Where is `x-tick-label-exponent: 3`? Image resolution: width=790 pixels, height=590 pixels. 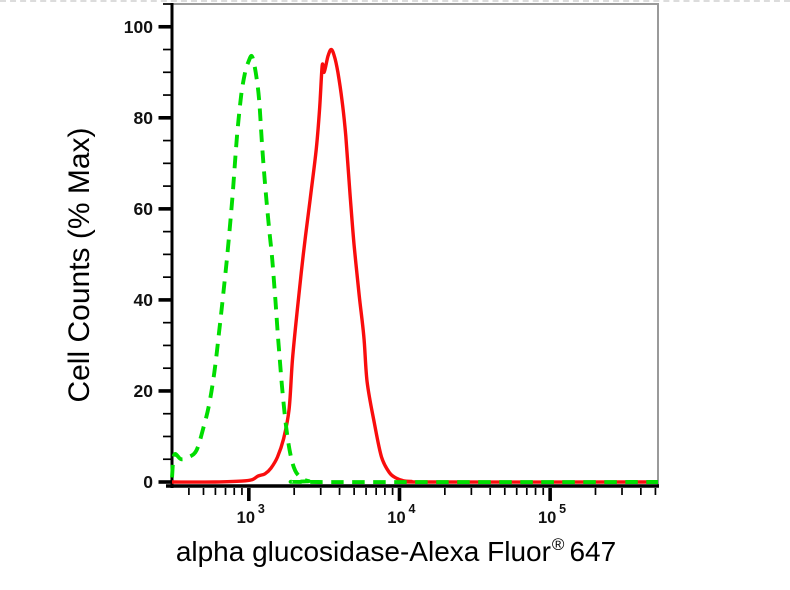 x-tick-label-exponent: 3 is located at coordinates (261, 509).